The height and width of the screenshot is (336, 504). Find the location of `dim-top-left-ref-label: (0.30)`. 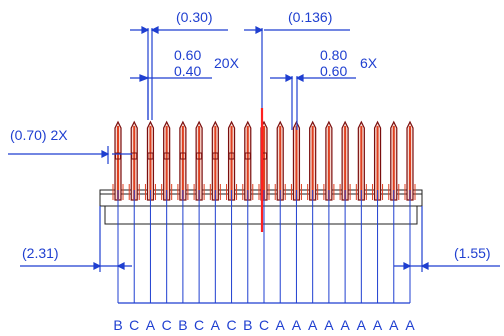

dim-top-left-ref-label: (0.30) is located at coordinates (194, 17).